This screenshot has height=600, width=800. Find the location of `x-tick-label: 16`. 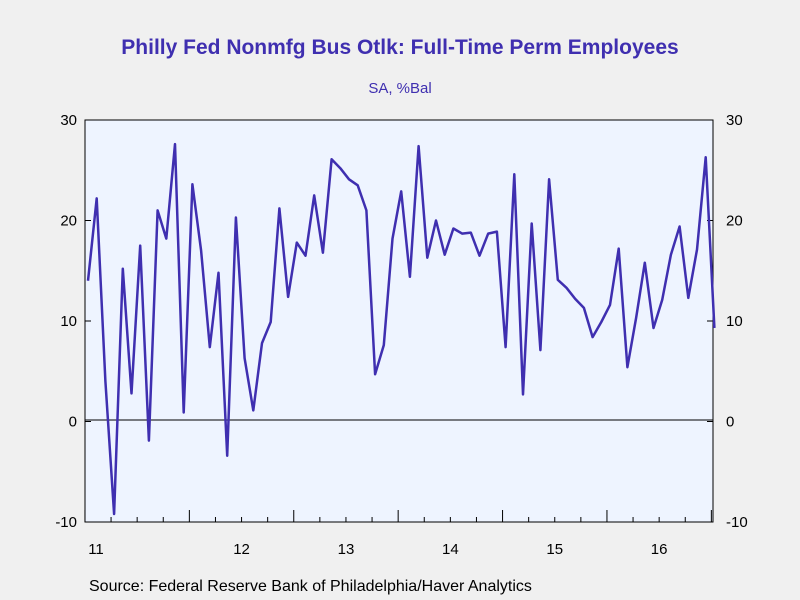

x-tick-label: 16 is located at coordinates (659, 549).